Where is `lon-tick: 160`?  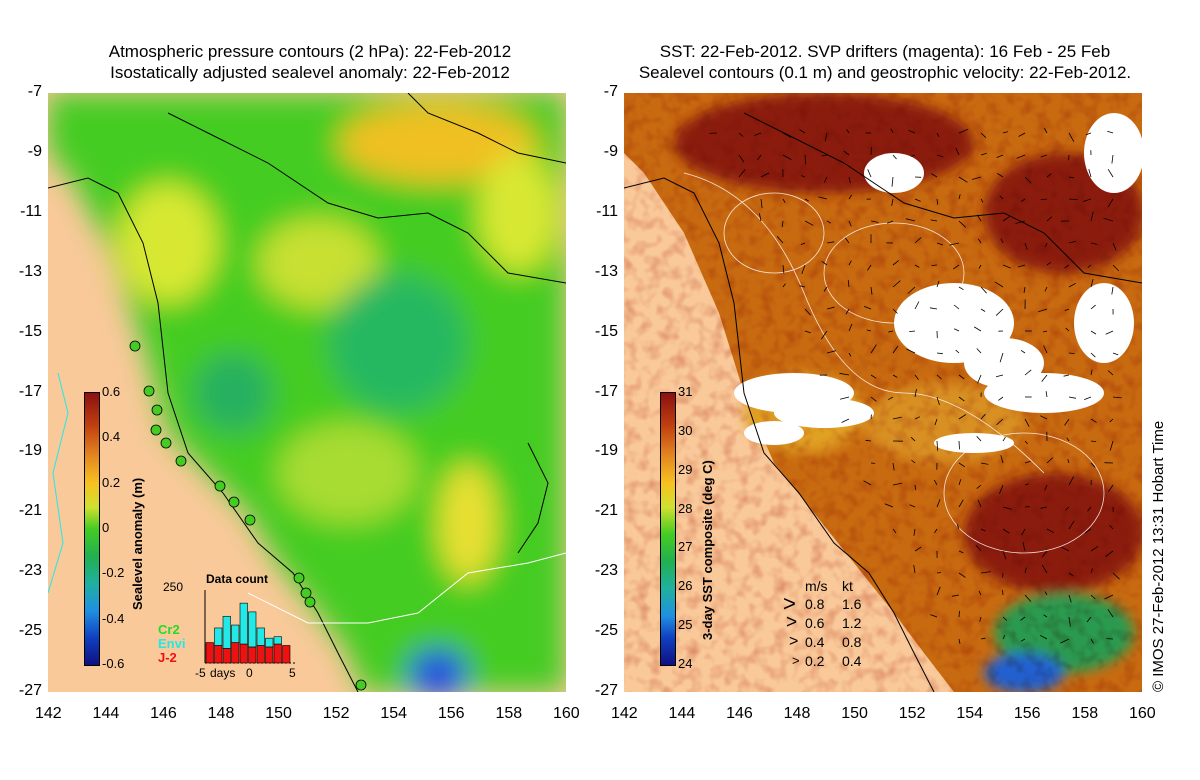
lon-tick: 160 is located at coordinates (1142, 713).